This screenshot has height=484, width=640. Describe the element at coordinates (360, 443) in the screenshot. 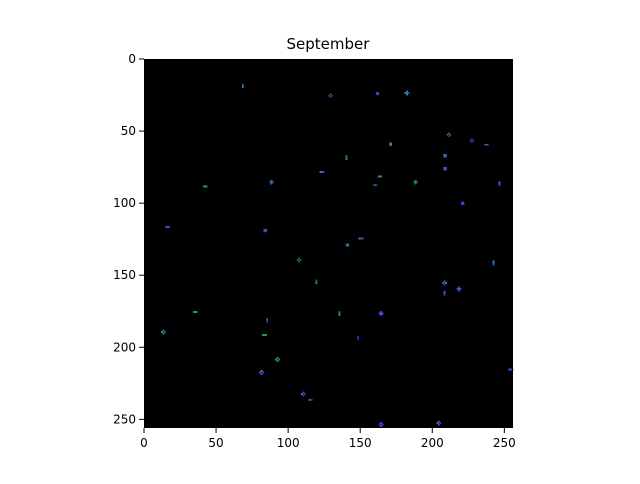

I see `x-tick-label: 150` at that location.